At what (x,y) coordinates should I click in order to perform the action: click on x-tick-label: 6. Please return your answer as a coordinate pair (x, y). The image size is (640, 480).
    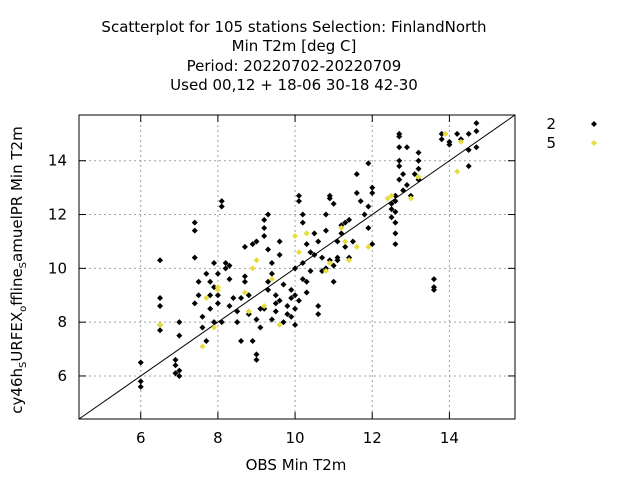
    Looking at the image, I should click on (141, 438).